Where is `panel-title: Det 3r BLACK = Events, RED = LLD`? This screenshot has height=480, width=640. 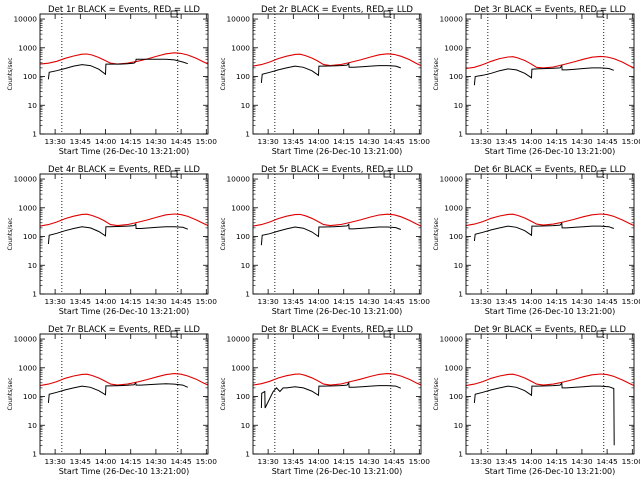
panel-title: Det 3r BLACK = Events, RED = LLD is located at coordinates (550, 10).